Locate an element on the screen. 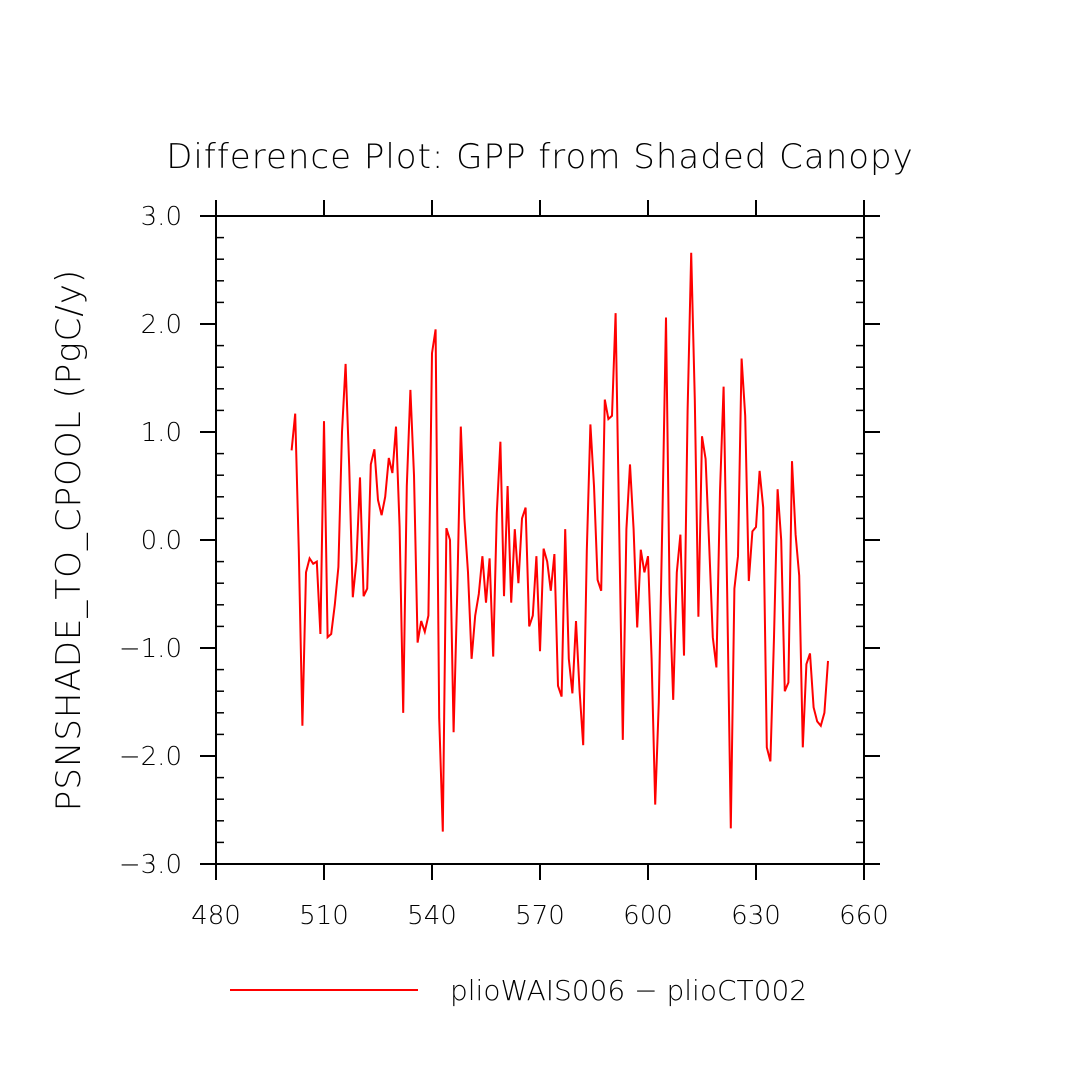 The image size is (1080, 1080). y-tick-label: −2.0 is located at coordinates (150, 757).